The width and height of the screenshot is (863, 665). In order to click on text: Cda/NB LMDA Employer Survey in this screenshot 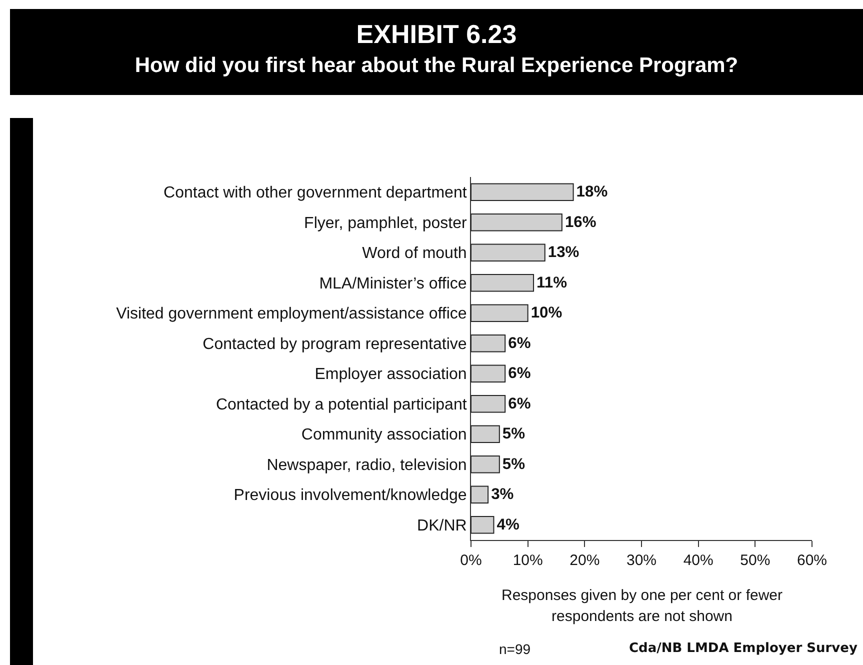, I will do `click(743, 648)`.